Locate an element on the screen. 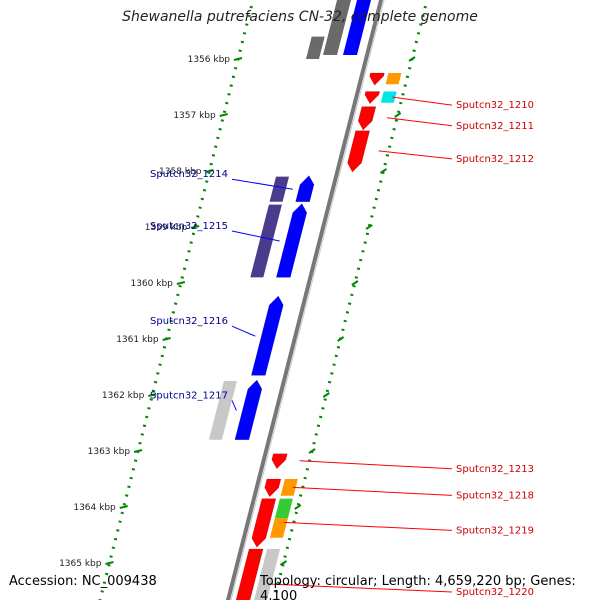 The width and height of the screenshot is (600, 600). gene-label: Sputcn32_1210 is located at coordinates (495, 105).